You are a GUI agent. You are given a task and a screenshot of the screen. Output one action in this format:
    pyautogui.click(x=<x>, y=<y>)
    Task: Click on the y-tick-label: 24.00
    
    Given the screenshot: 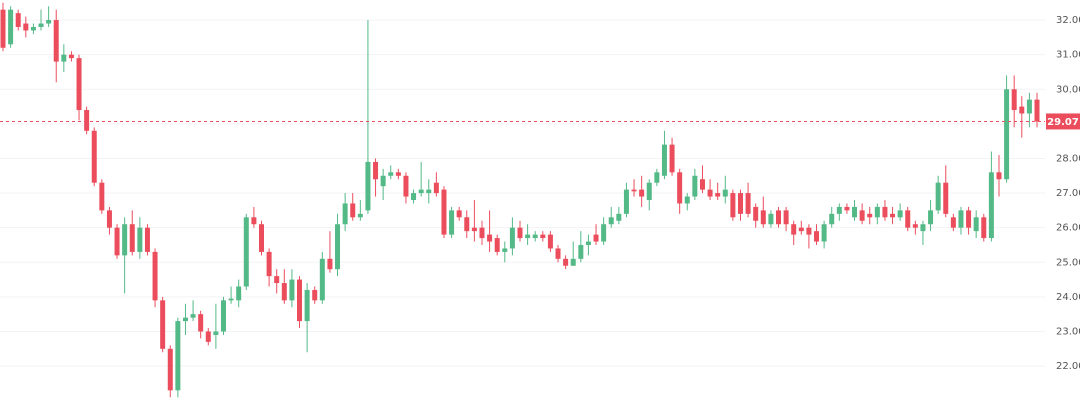 What is the action you would take?
    pyautogui.click(x=1068, y=297)
    